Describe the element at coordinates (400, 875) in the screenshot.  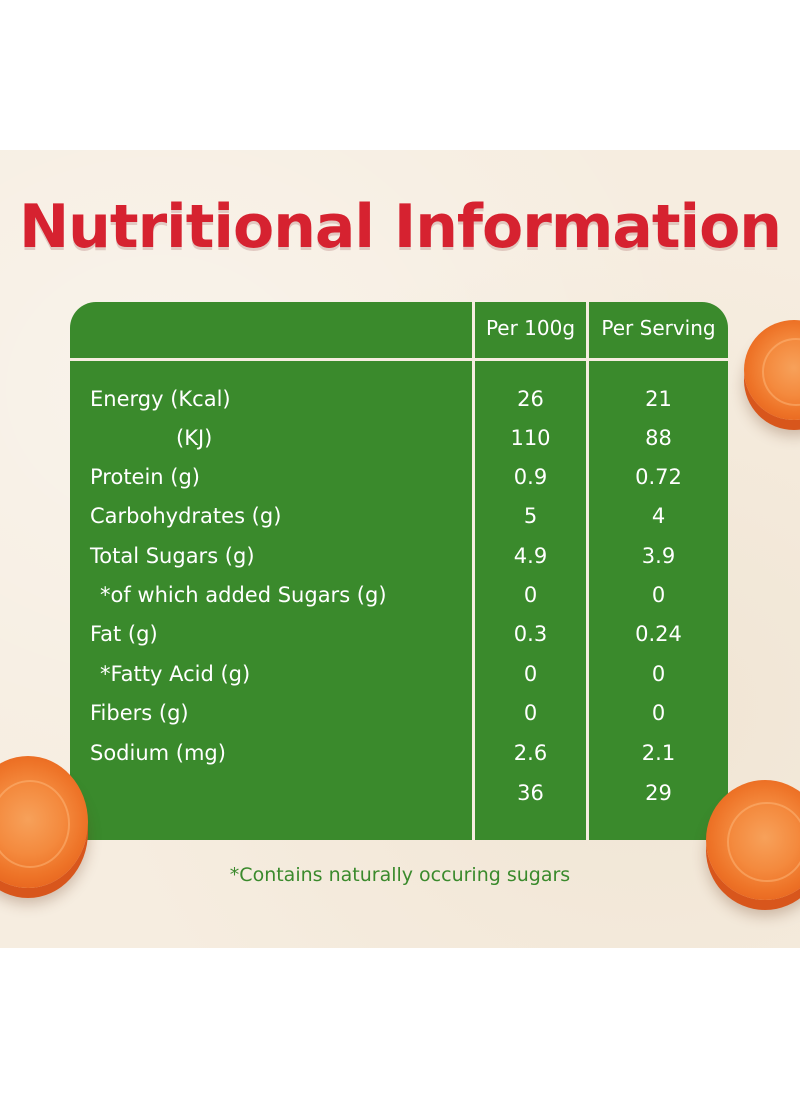
I see `footnote: *Contains naturally occuring sugars` at that location.